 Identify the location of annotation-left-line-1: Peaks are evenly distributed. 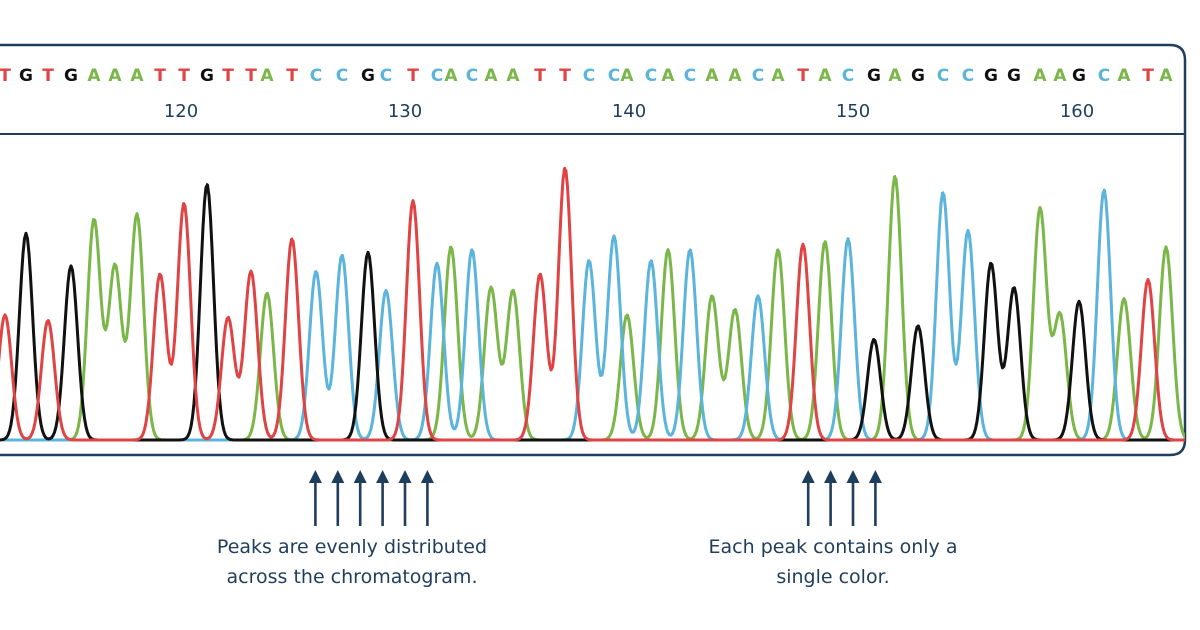
(352, 547).